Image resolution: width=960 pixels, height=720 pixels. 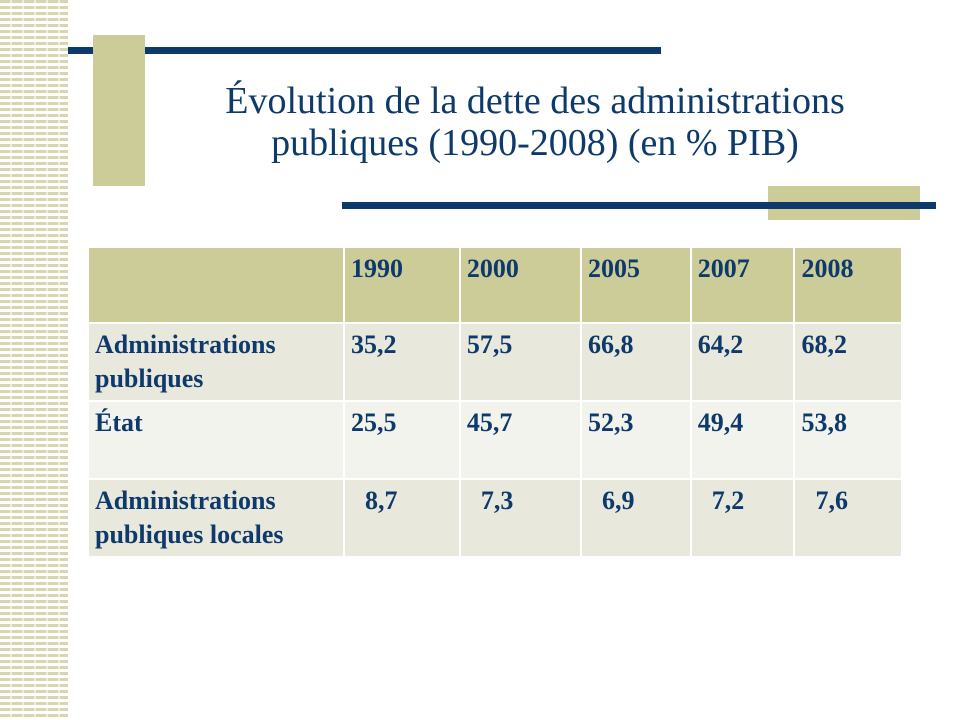 I want to click on table-cell: 25,5, so click(x=402, y=440).